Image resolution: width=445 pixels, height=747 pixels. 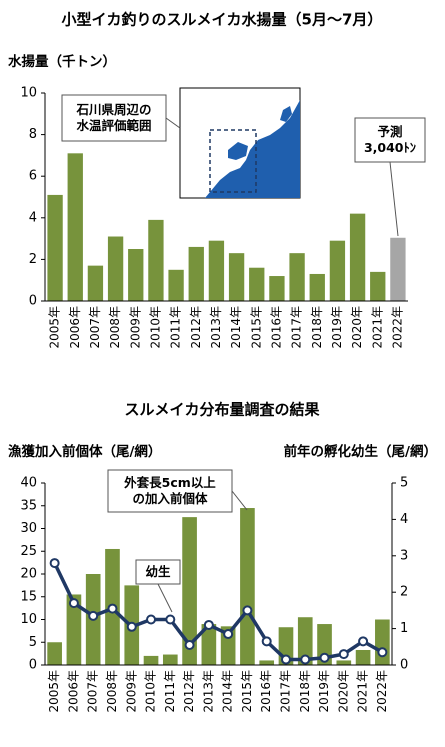 What do you see at coordinates (216, 327) in the screenshot?
I see `x-tick-label: 2013年` at bounding box center [216, 327].